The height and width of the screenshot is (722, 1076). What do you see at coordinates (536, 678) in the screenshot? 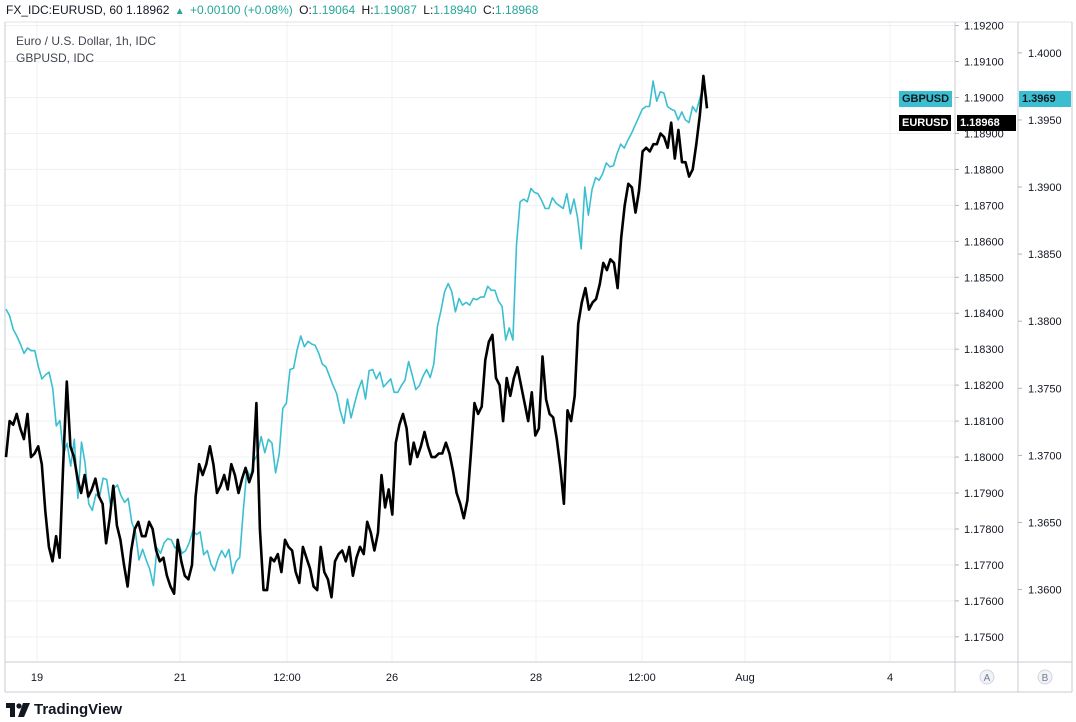
I see `time-tick-label: 28` at bounding box center [536, 678].